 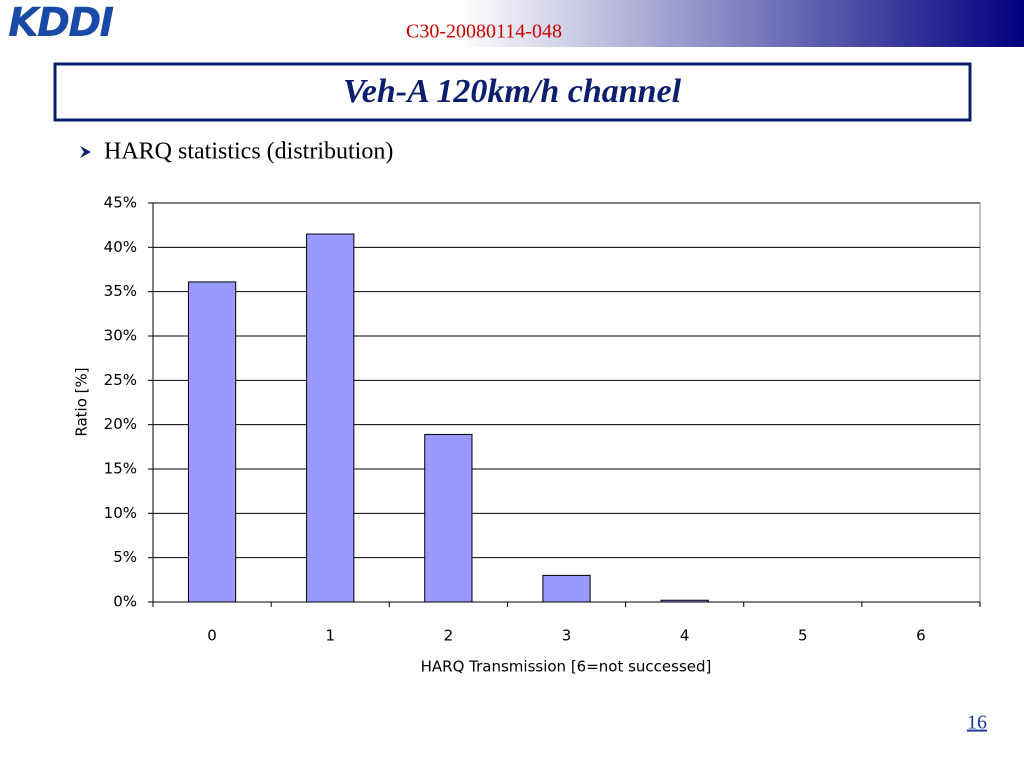 I want to click on x-tick-label: 3, so click(x=567, y=636).